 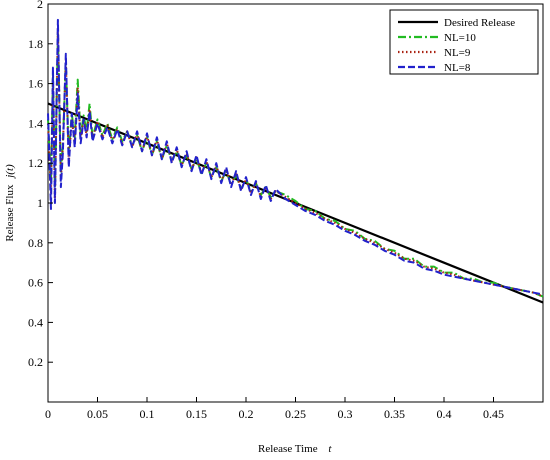 I want to click on x-axis-label: Release Time, so click(x=288, y=449).